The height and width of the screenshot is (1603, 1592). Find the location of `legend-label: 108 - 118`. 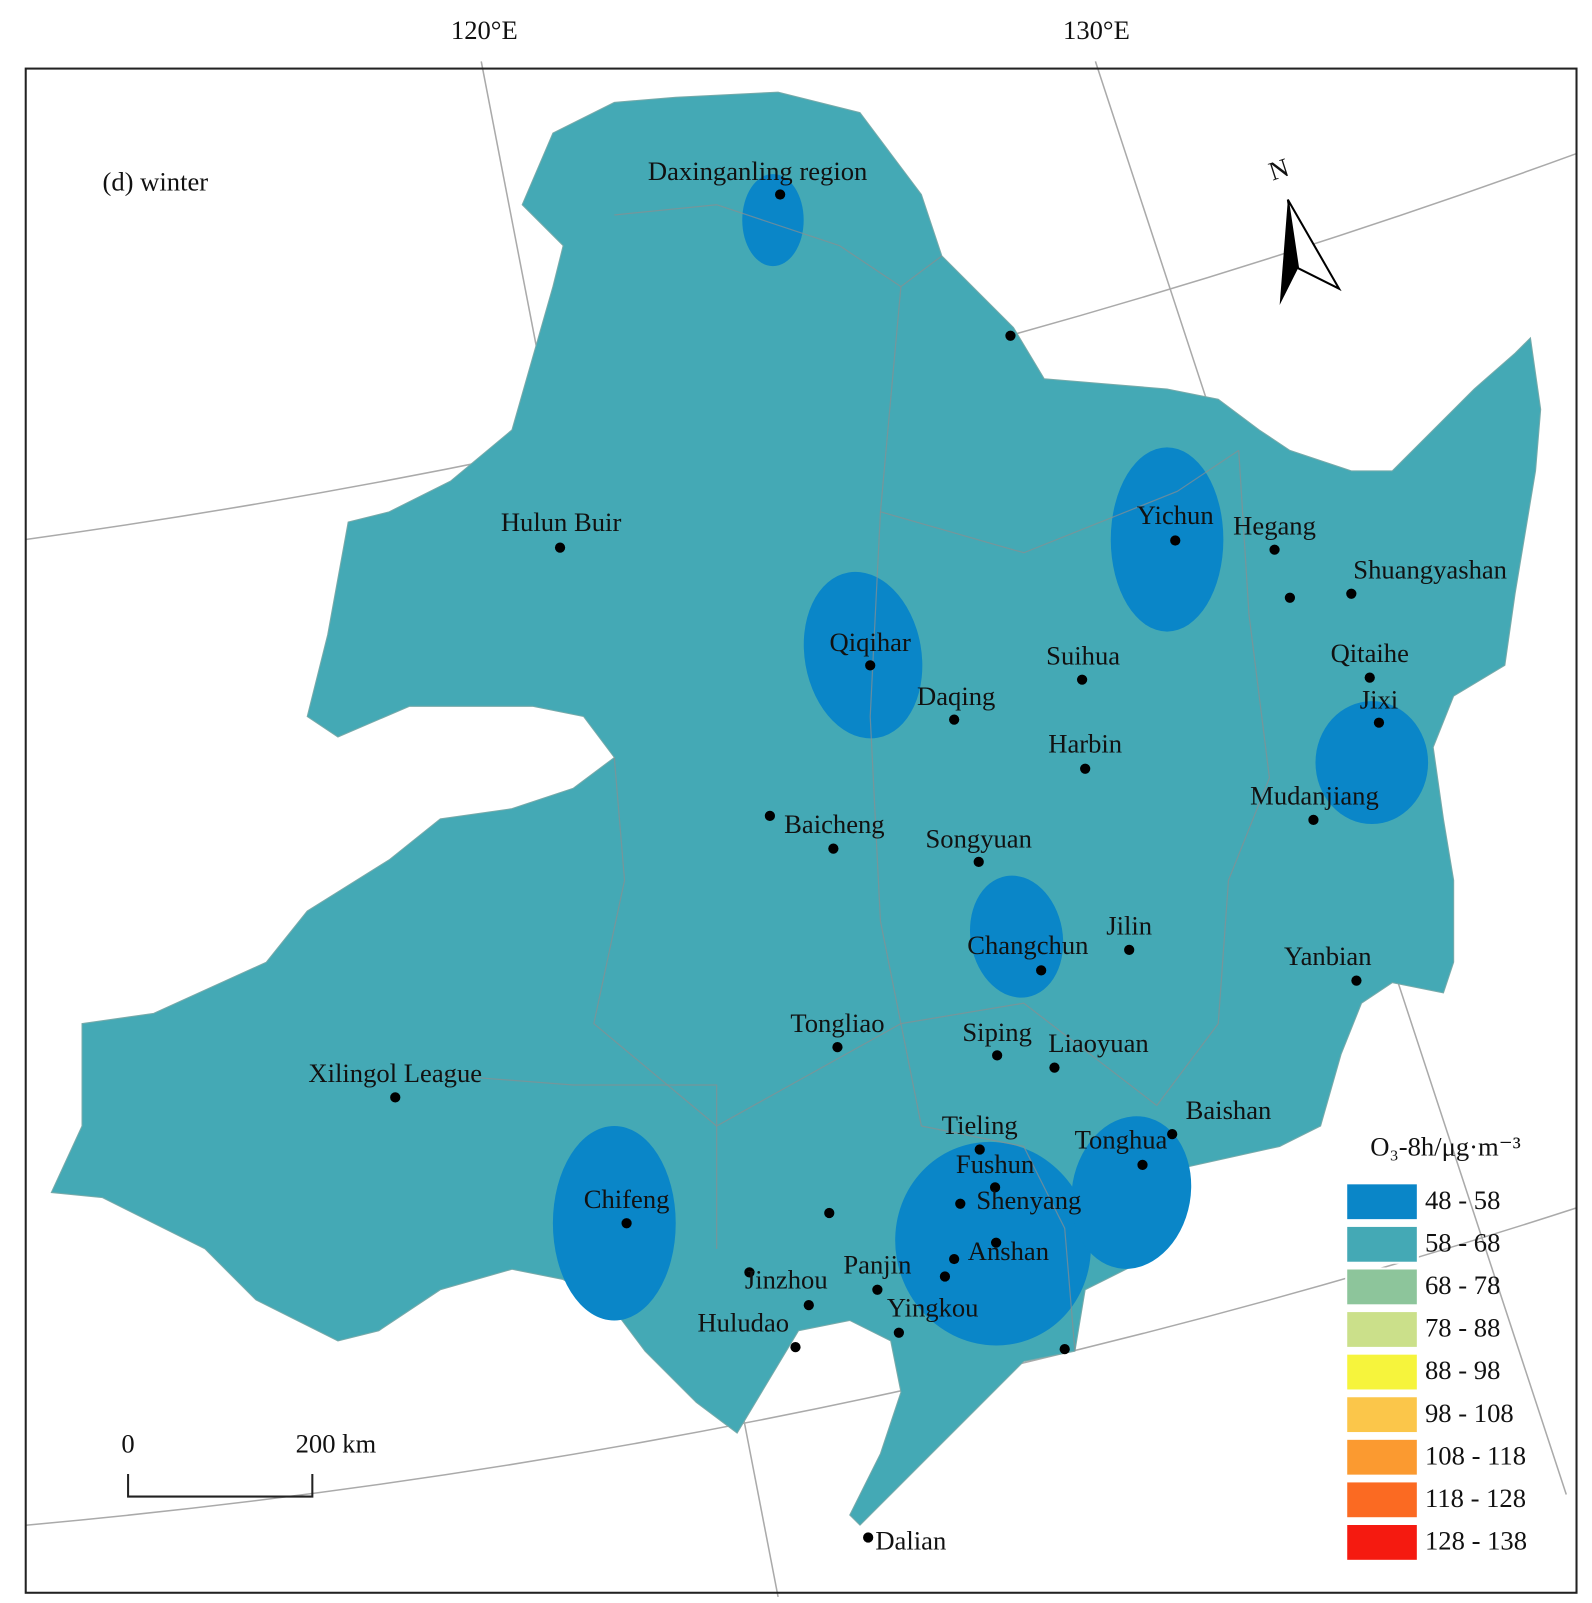

legend-label: 108 - 118 is located at coordinates (1475, 1455).